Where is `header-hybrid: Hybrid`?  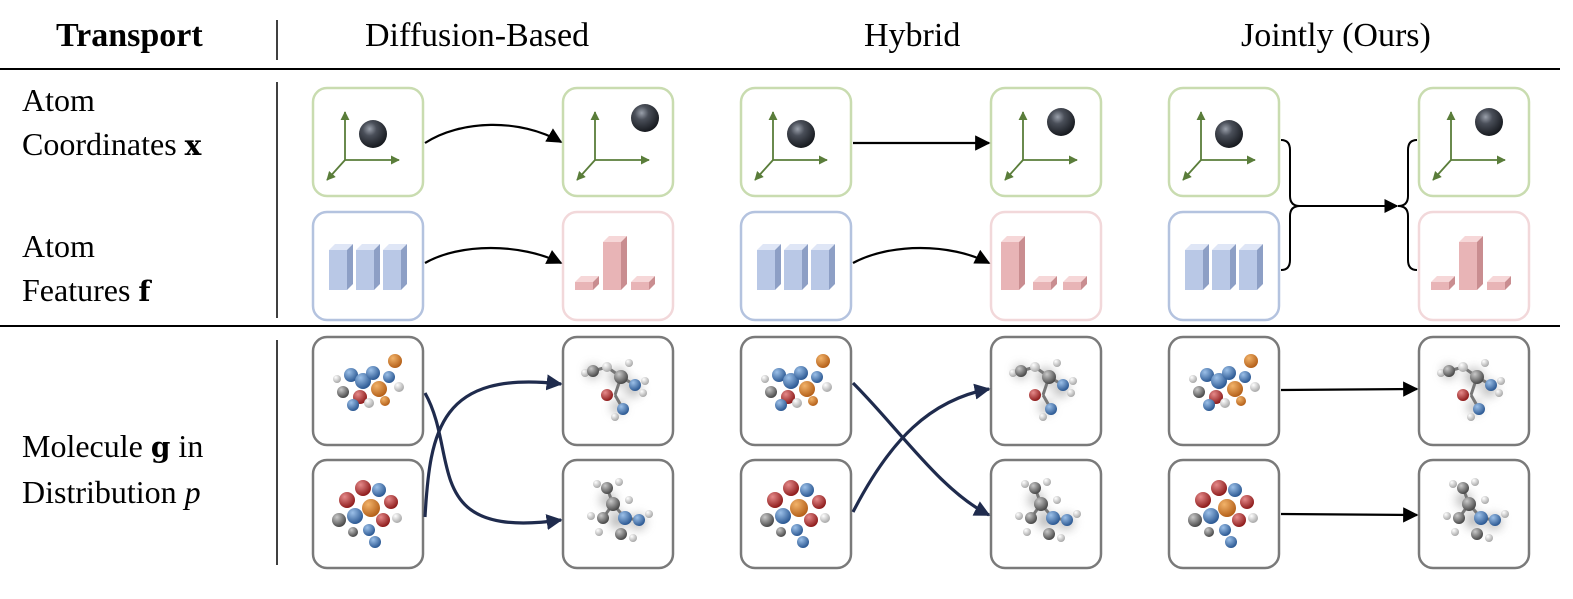
header-hybrid: Hybrid is located at coordinates (912, 35).